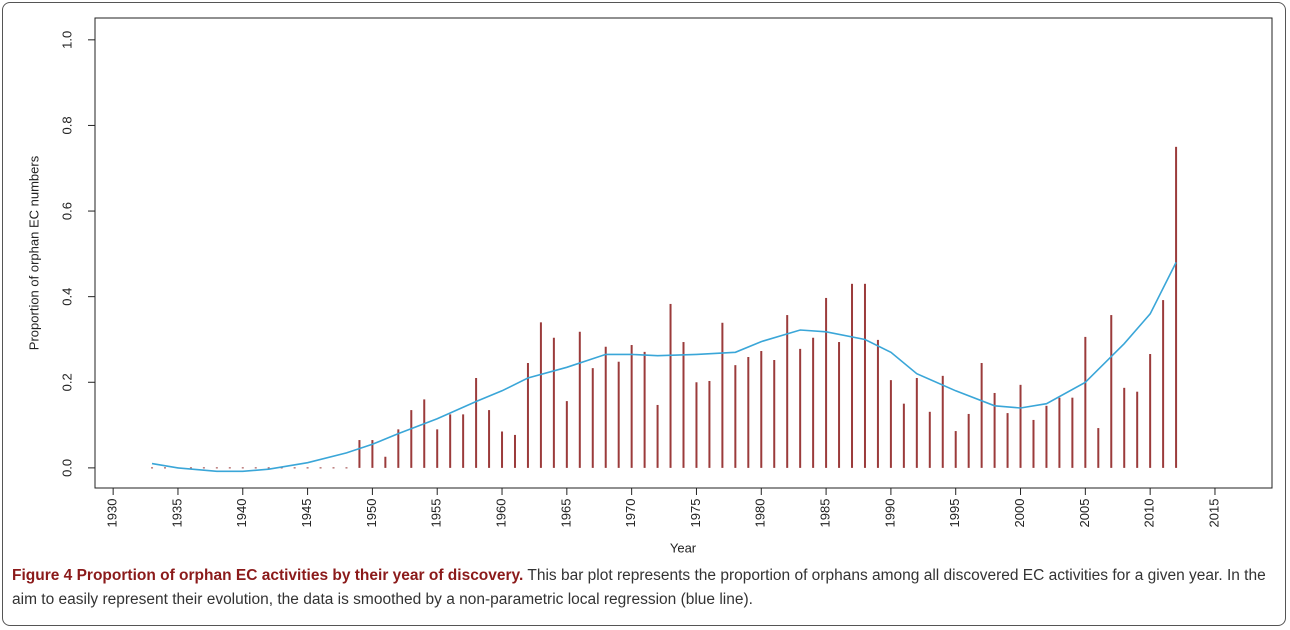 The image size is (1290, 630). I want to click on x-tick-label: 1965, so click(565, 513).